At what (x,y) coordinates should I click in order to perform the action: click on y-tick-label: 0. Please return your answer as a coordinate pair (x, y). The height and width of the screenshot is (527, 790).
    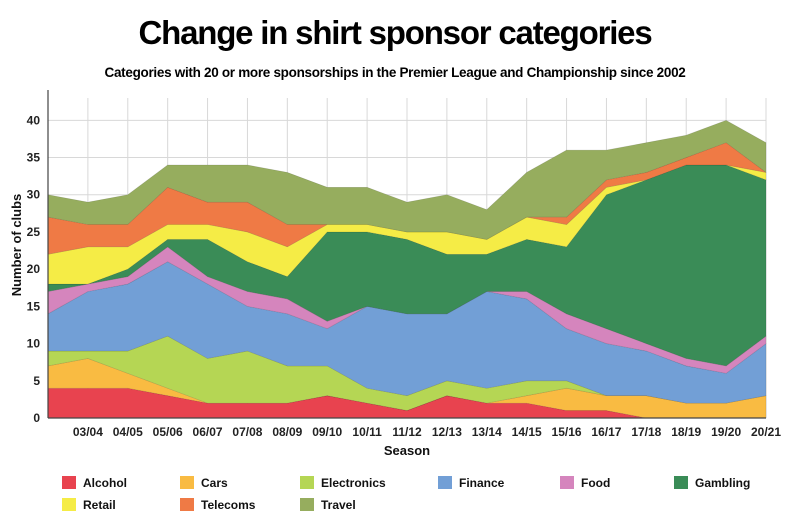
    Looking at the image, I should click on (36, 418).